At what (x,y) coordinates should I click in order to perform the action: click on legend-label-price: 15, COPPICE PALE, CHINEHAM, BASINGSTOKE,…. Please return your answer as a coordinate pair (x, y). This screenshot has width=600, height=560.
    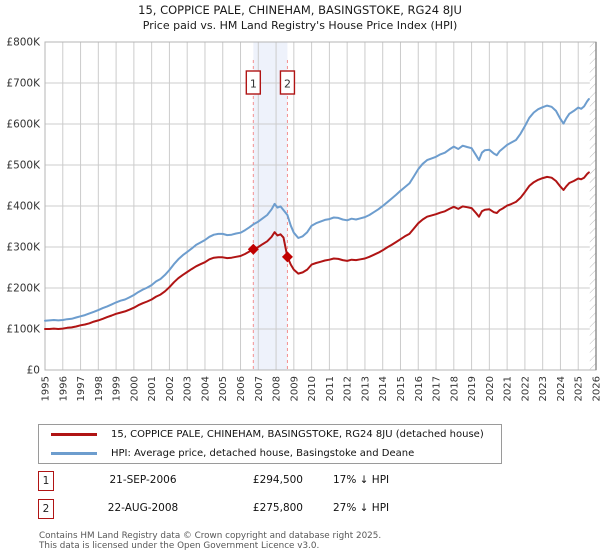
    Looking at the image, I should click on (297, 435).